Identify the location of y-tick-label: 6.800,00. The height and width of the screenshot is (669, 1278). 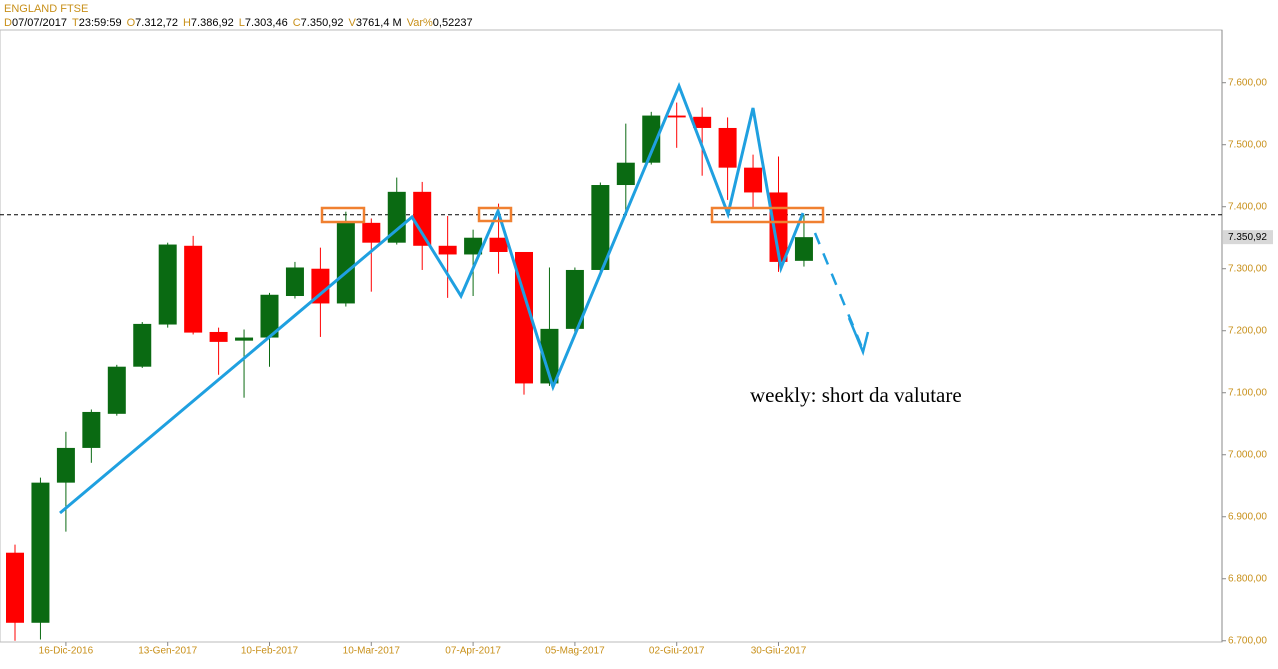
(1247, 578).